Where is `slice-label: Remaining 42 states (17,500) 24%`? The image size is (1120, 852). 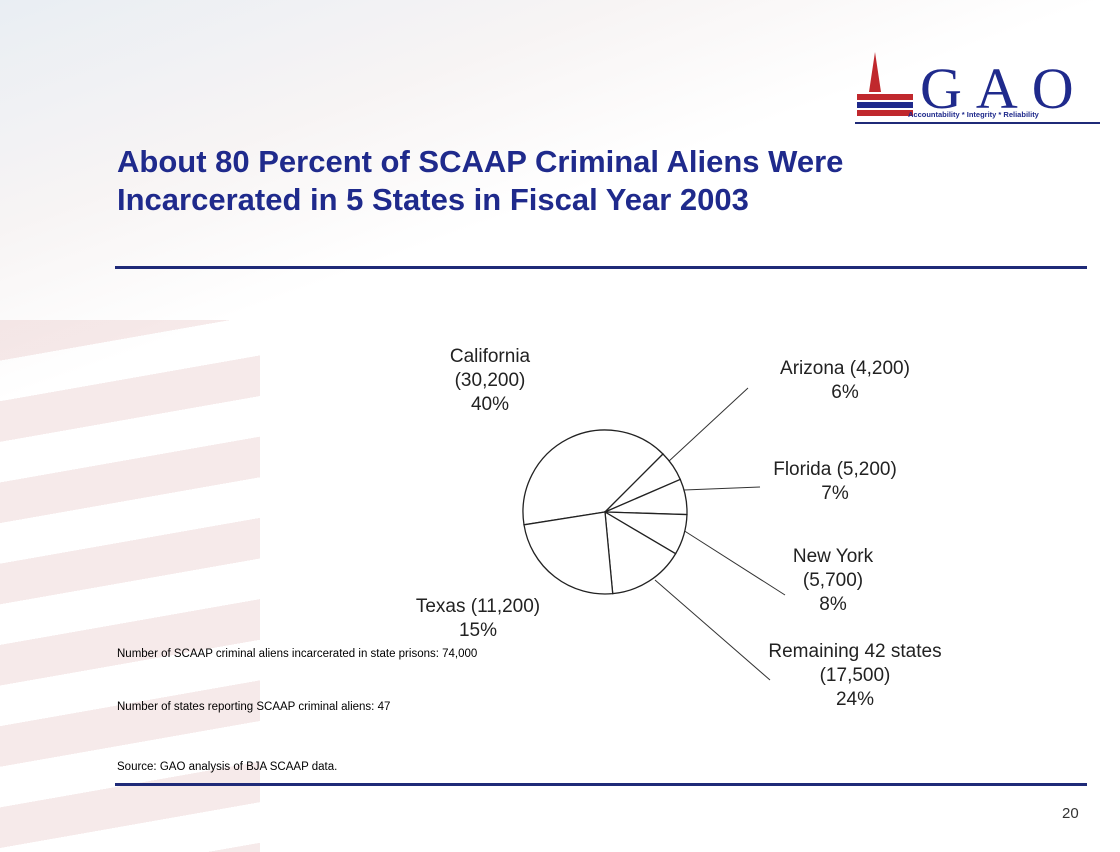
slice-label: Remaining 42 states (17,500) 24% is located at coordinates (855, 676).